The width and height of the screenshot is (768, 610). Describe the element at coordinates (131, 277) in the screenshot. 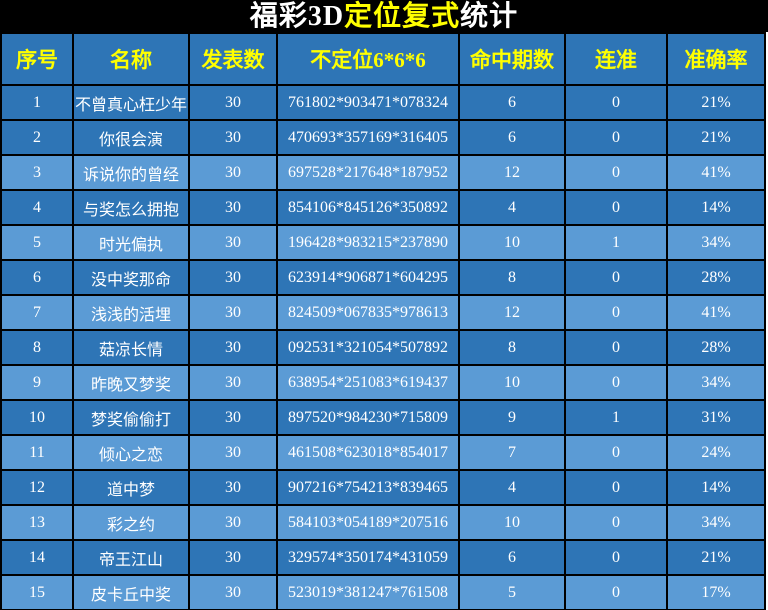

I see `cell-name: 没中奖那命` at that location.